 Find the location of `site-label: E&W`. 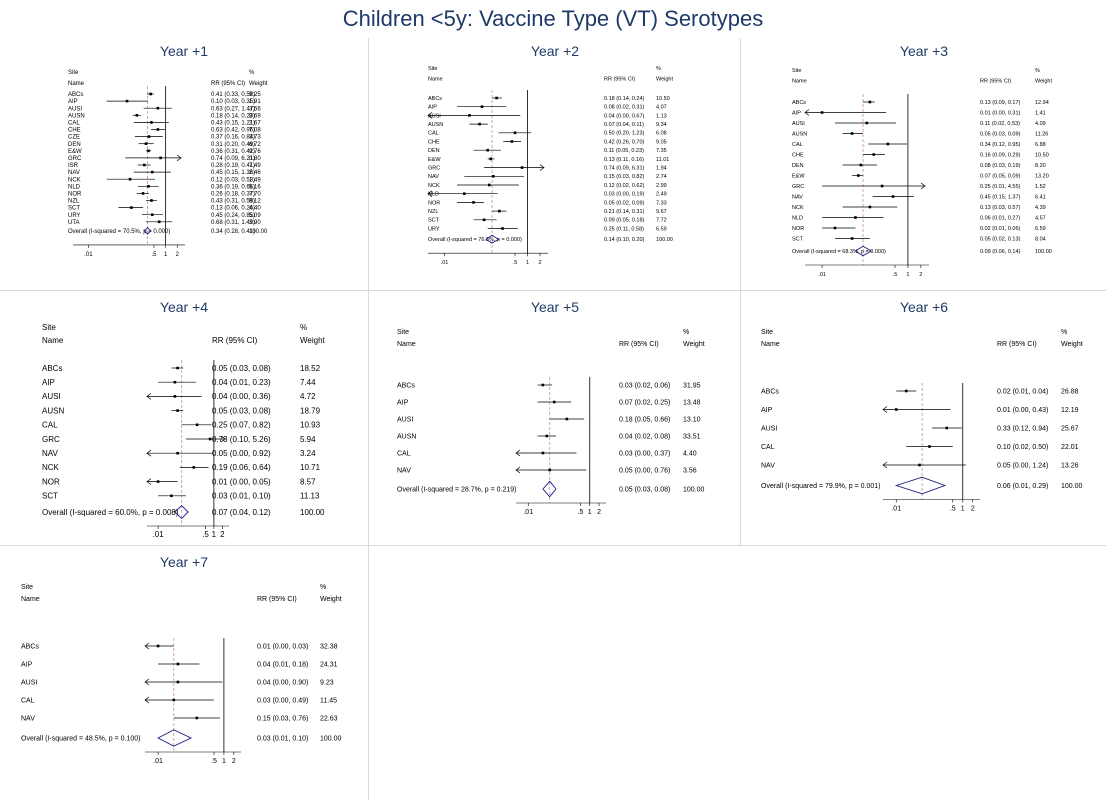

site-label: E&W is located at coordinates (434, 160).